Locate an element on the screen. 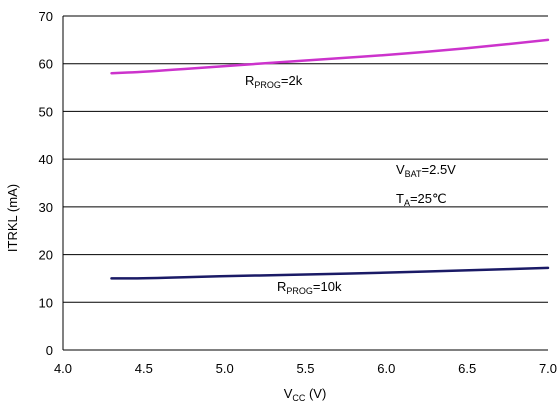 This screenshot has height=405, width=558. series-line-rprog-2k is located at coordinates (330, 56).